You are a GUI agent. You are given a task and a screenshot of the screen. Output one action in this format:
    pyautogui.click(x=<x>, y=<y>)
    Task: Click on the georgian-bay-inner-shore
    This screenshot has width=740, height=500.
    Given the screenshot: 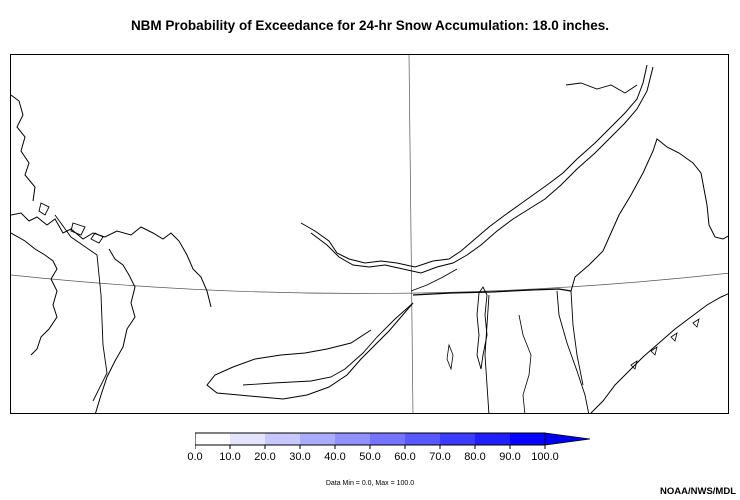 What is the action you would take?
    pyautogui.click(x=34, y=294)
    